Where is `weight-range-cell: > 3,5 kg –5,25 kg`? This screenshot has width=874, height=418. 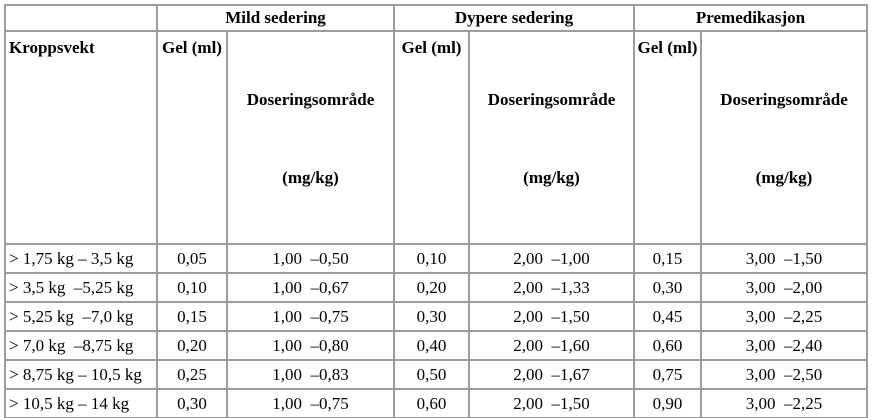
weight-range-cell: > 3,5 kg –5,25 kg is located at coordinates (81, 287).